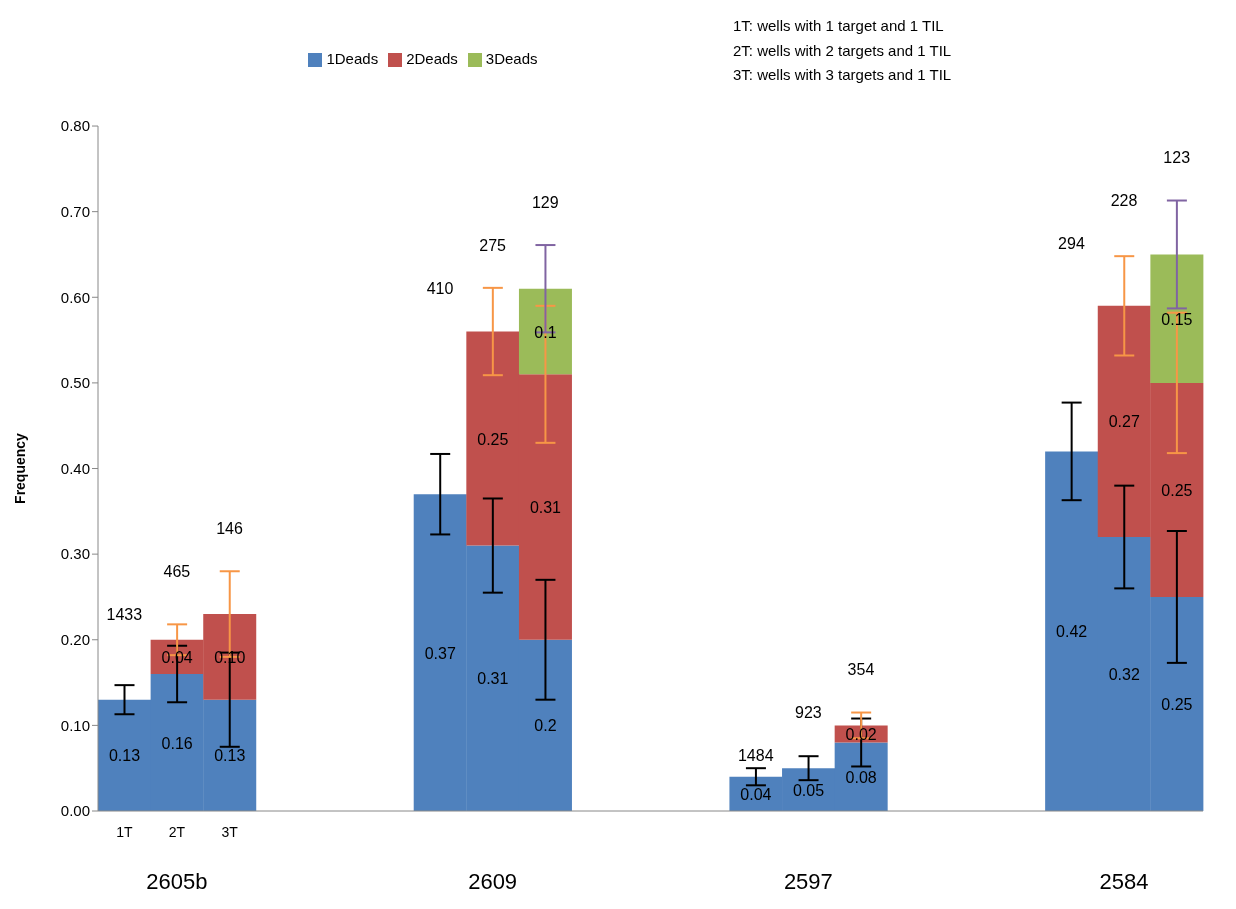 This screenshot has width=1236, height=909. What do you see at coordinates (808, 713) in the screenshot?
I see `annotation: 923` at bounding box center [808, 713].